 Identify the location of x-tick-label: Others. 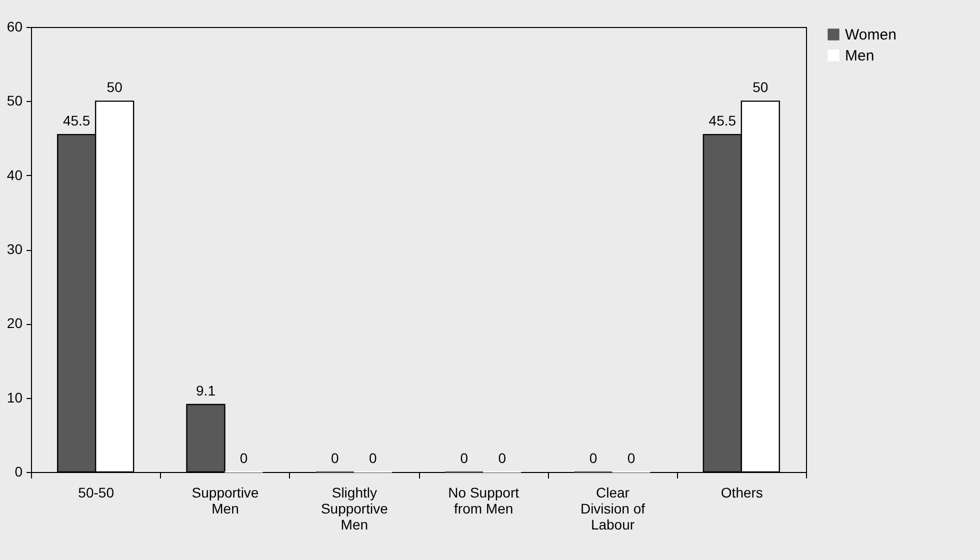
(741, 492).